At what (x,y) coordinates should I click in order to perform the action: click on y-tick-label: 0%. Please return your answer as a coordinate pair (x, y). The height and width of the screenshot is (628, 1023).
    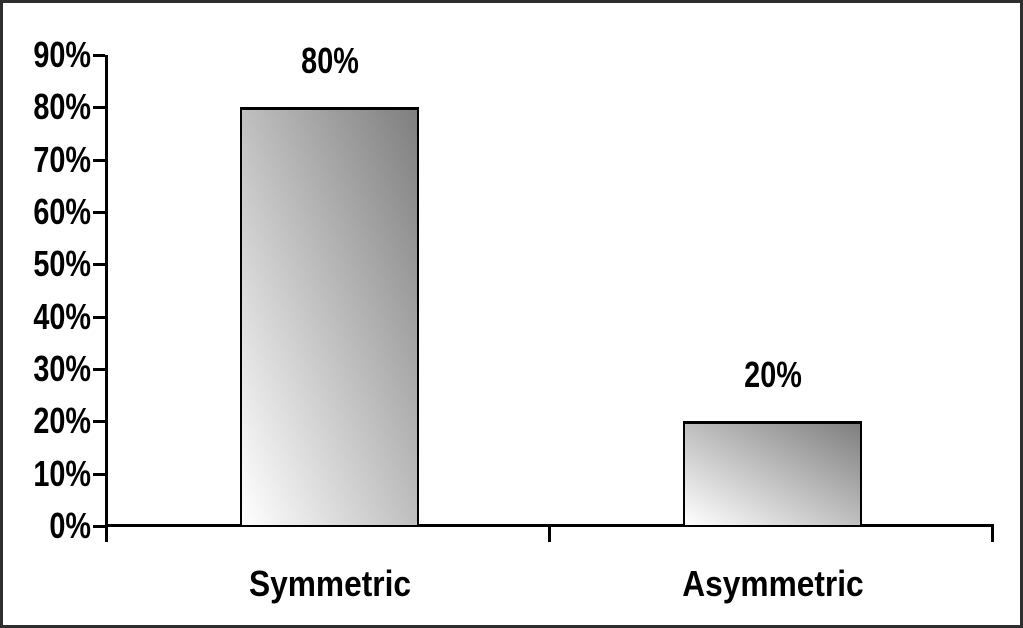
    Looking at the image, I should click on (70, 525).